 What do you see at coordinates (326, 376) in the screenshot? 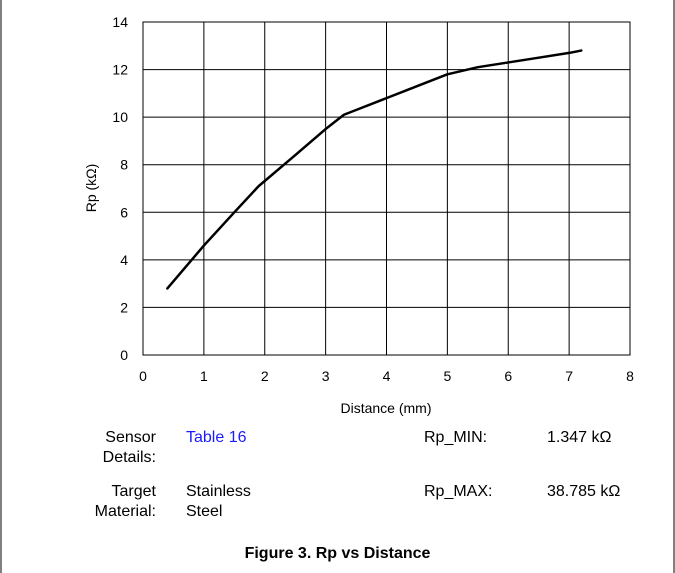
I see `x-tick-label: 3` at bounding box center [326, 376].